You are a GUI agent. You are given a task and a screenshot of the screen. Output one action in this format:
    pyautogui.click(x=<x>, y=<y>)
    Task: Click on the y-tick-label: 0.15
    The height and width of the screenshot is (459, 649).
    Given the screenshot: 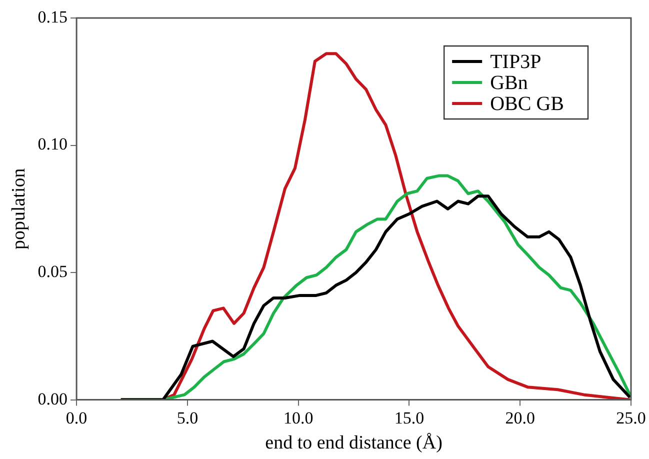 What is the action you would take?
    pyautogui.click(x=53, y=16)
    